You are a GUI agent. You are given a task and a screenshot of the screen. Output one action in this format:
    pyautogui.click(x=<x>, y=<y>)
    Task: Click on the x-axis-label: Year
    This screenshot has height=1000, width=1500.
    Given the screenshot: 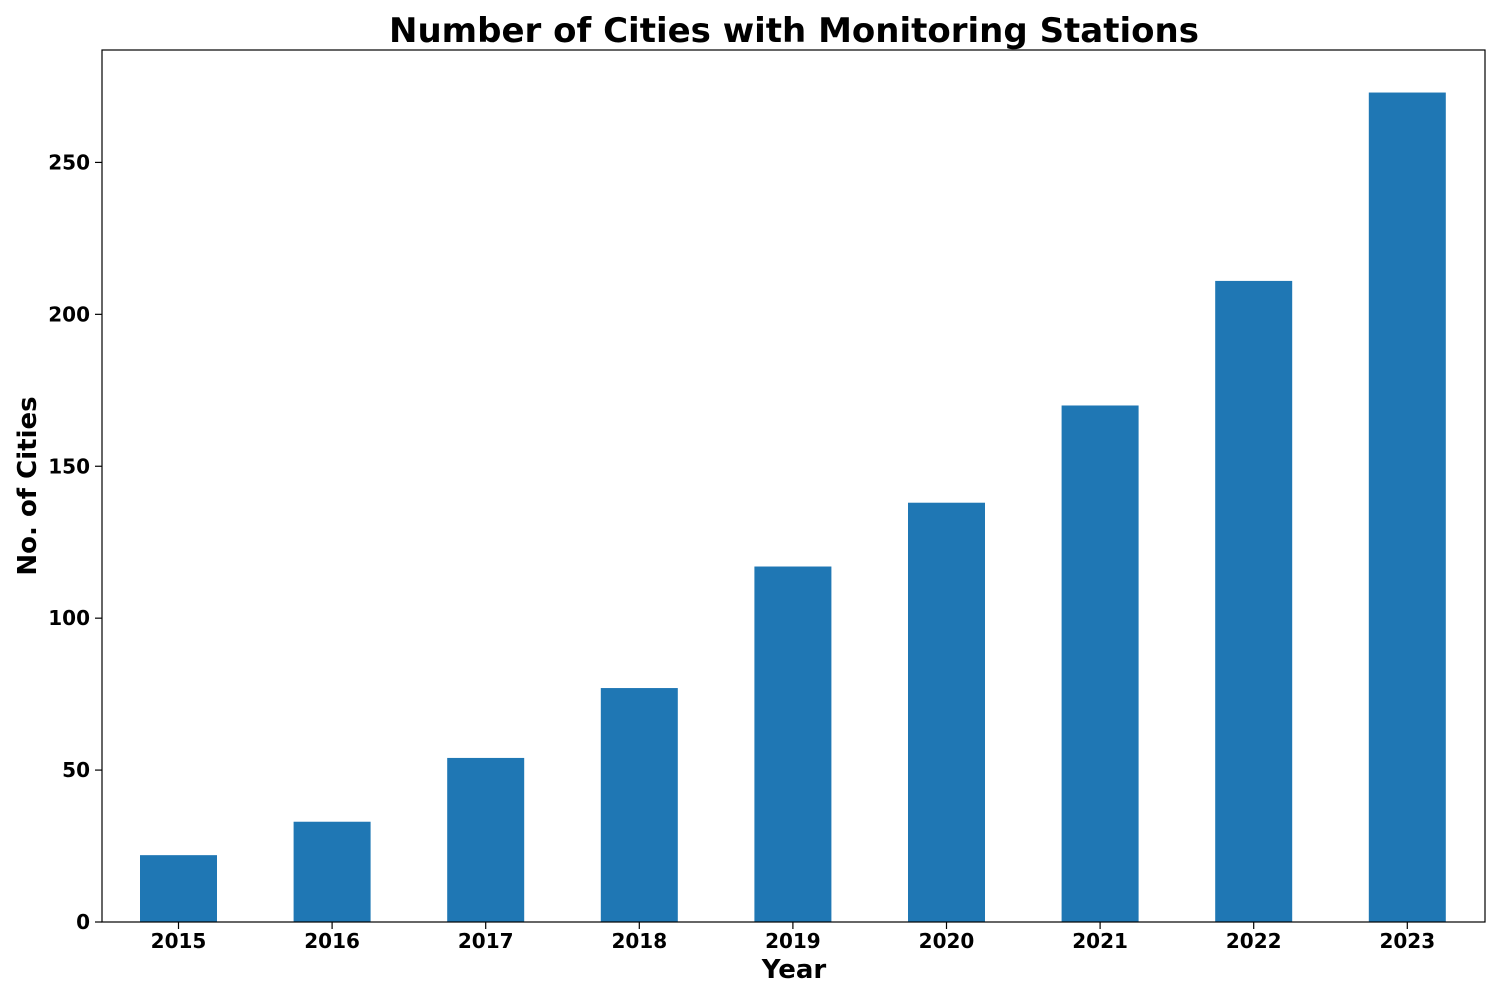 What is the action you would take?
    pyautogui.click(x=794, y=970)
    